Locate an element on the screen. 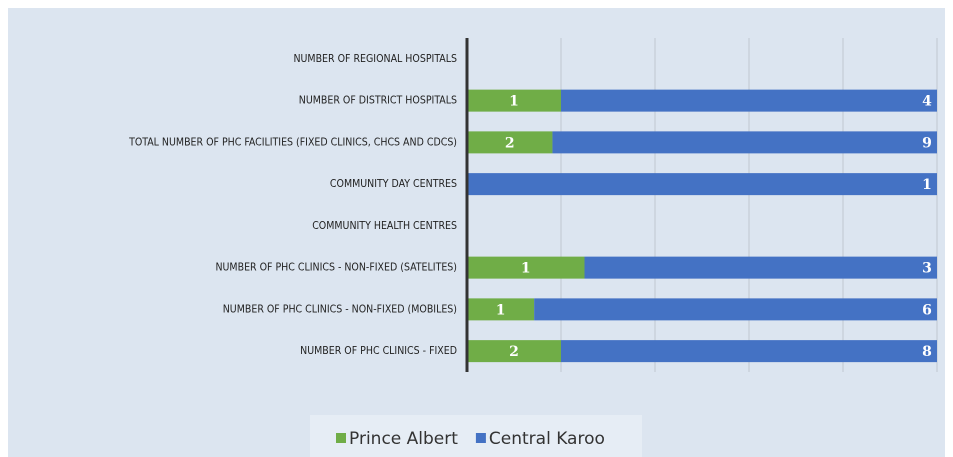 This screenshot has height=457, width=953. category-label: NUMBER OF REGIONAL HOSPITALS is located at coordinates (375, 59).